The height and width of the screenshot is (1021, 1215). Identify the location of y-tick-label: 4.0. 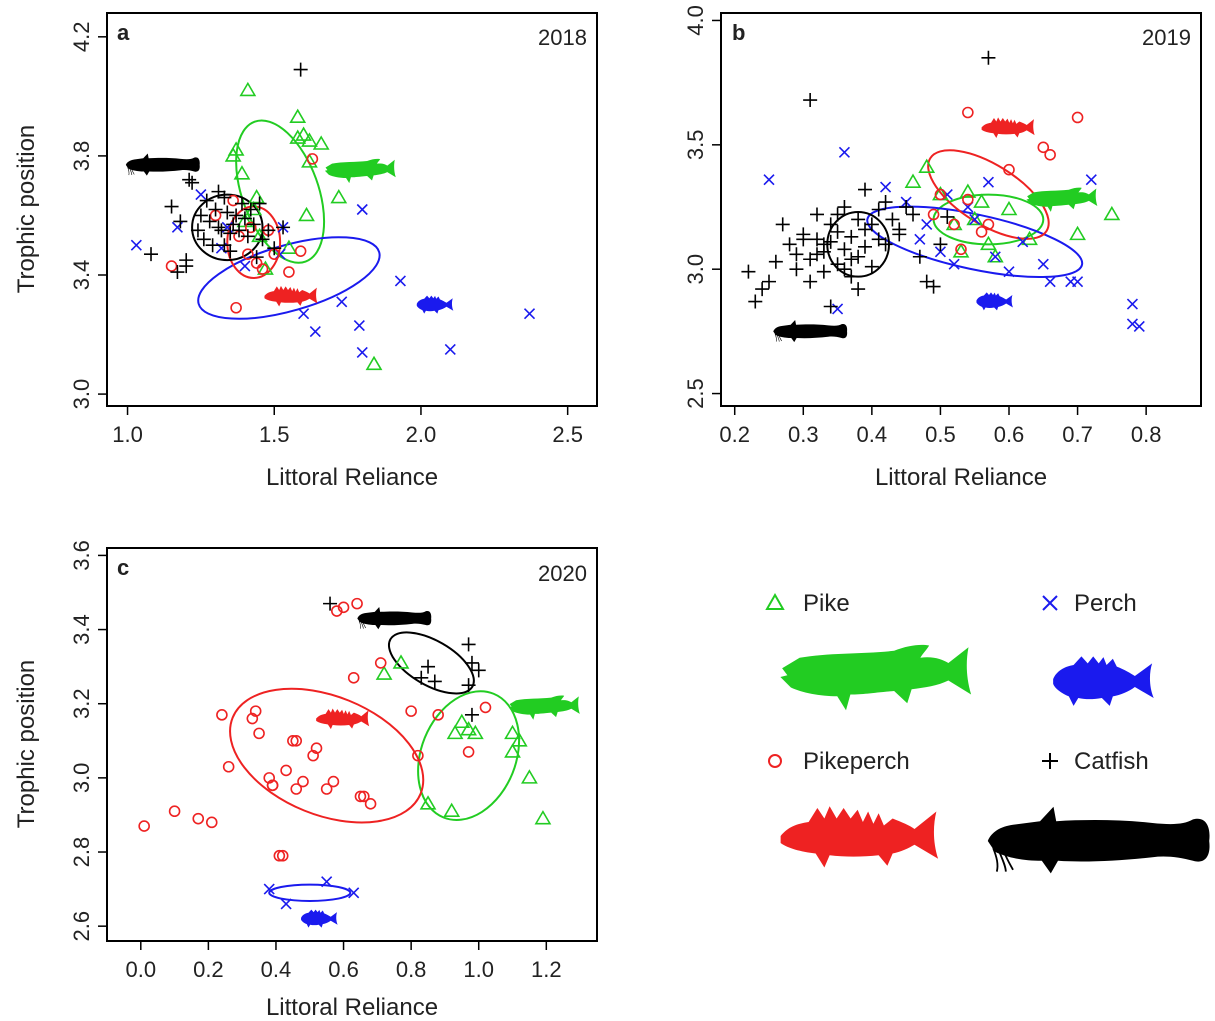
(695, 20).